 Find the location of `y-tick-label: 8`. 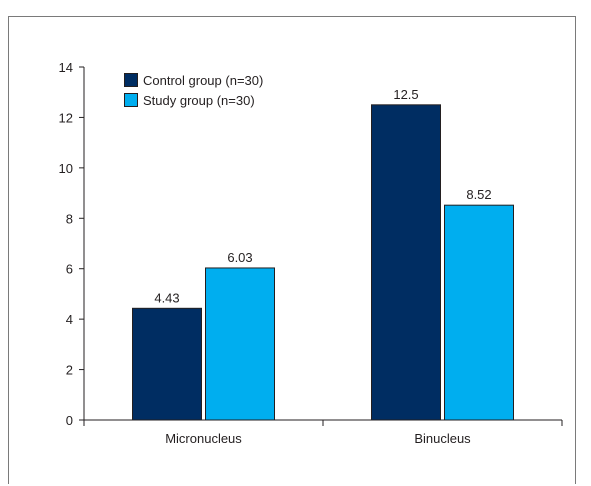

y-tick-label: 8 is located at coordinates (69, 218).